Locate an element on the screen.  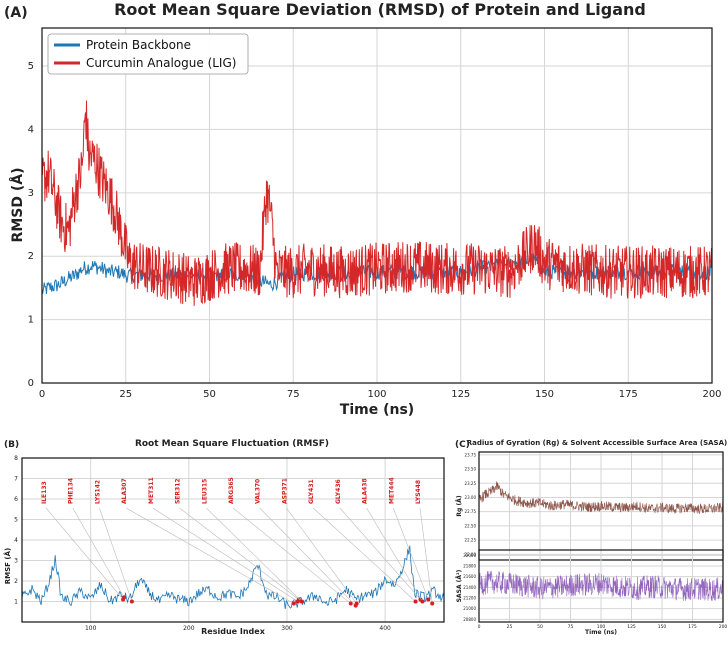
rg-sasa-y-tick-label: 22.00 is located at coordinates (471, 554).